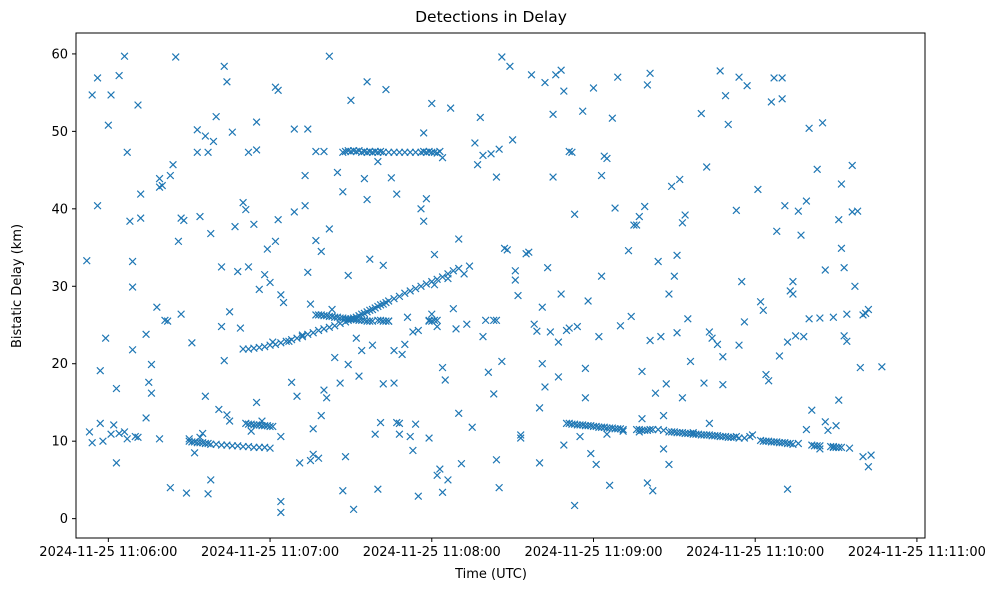 The height and width of the screenshot is (590, 987). What do you see at coordinates (59, 442) in the screenshot?
I see `y-tick-label: 10` at bounding box center [59, 442].